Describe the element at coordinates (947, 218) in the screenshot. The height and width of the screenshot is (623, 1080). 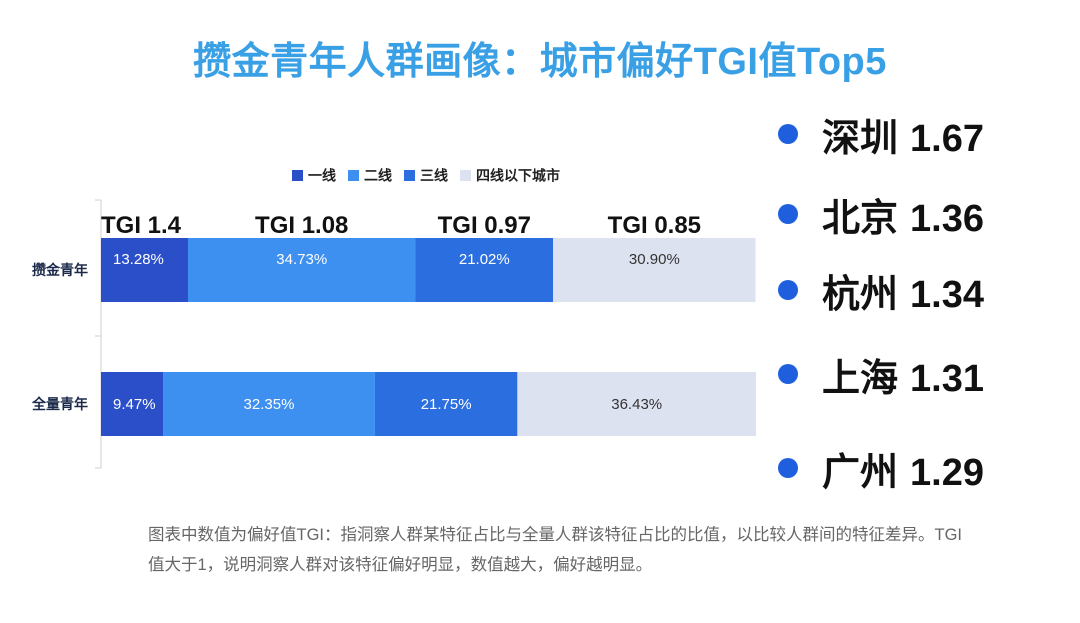
I see `city-tgi-value: 1.36` at that location.